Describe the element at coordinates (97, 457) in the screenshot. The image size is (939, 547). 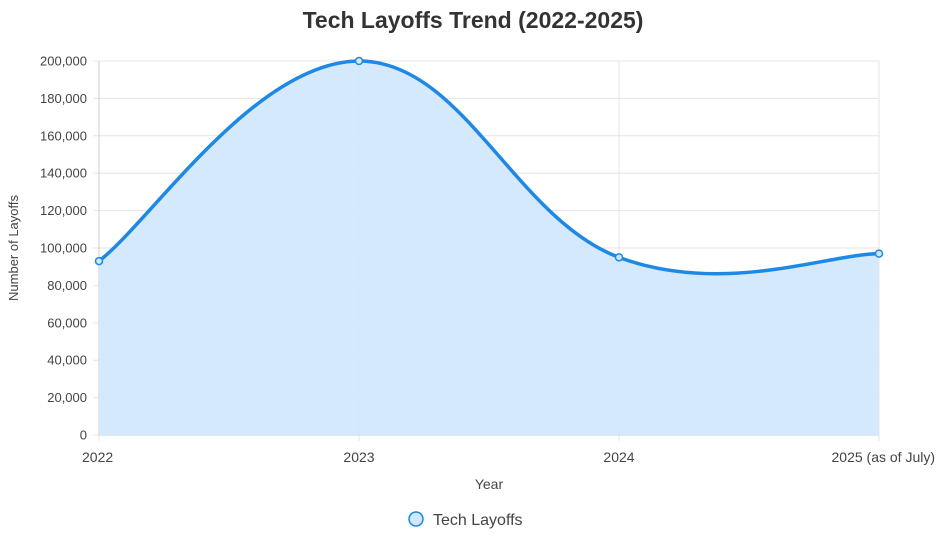
I see `x-tick-label: 2022` at that location.